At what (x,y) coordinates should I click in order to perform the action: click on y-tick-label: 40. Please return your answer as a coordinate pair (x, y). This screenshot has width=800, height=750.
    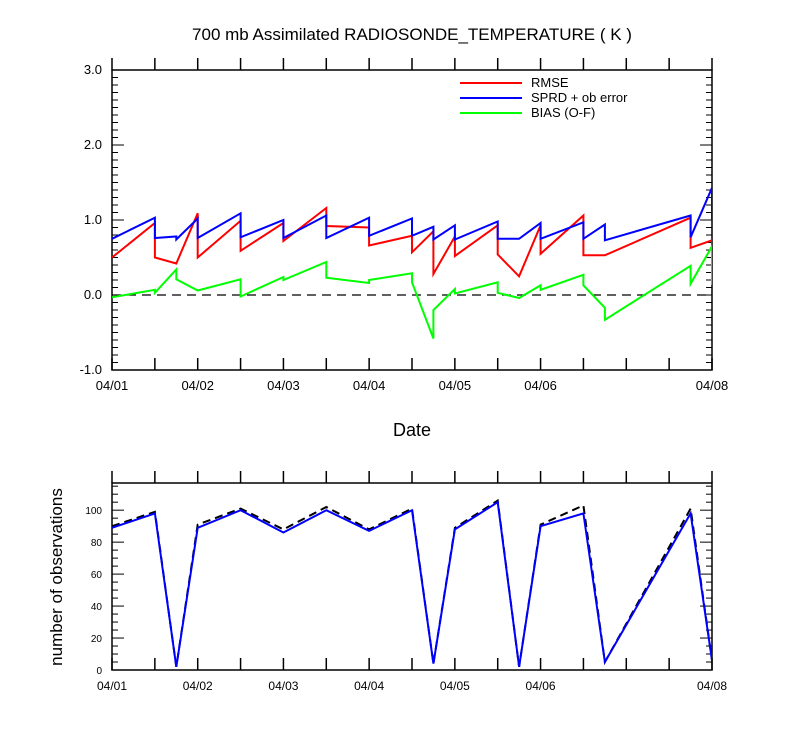
    Looking at the image, I should click on (97, 607).